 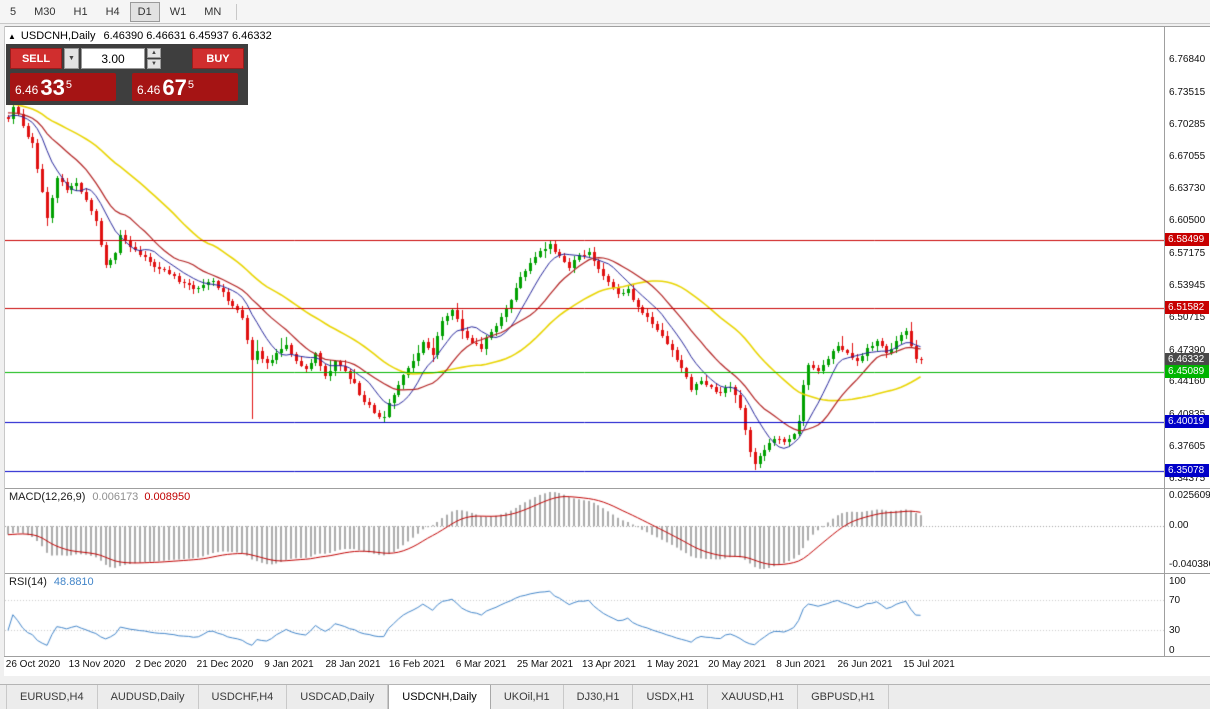 I want to click on bid-price-big: 33, so click(x=52, y=87).